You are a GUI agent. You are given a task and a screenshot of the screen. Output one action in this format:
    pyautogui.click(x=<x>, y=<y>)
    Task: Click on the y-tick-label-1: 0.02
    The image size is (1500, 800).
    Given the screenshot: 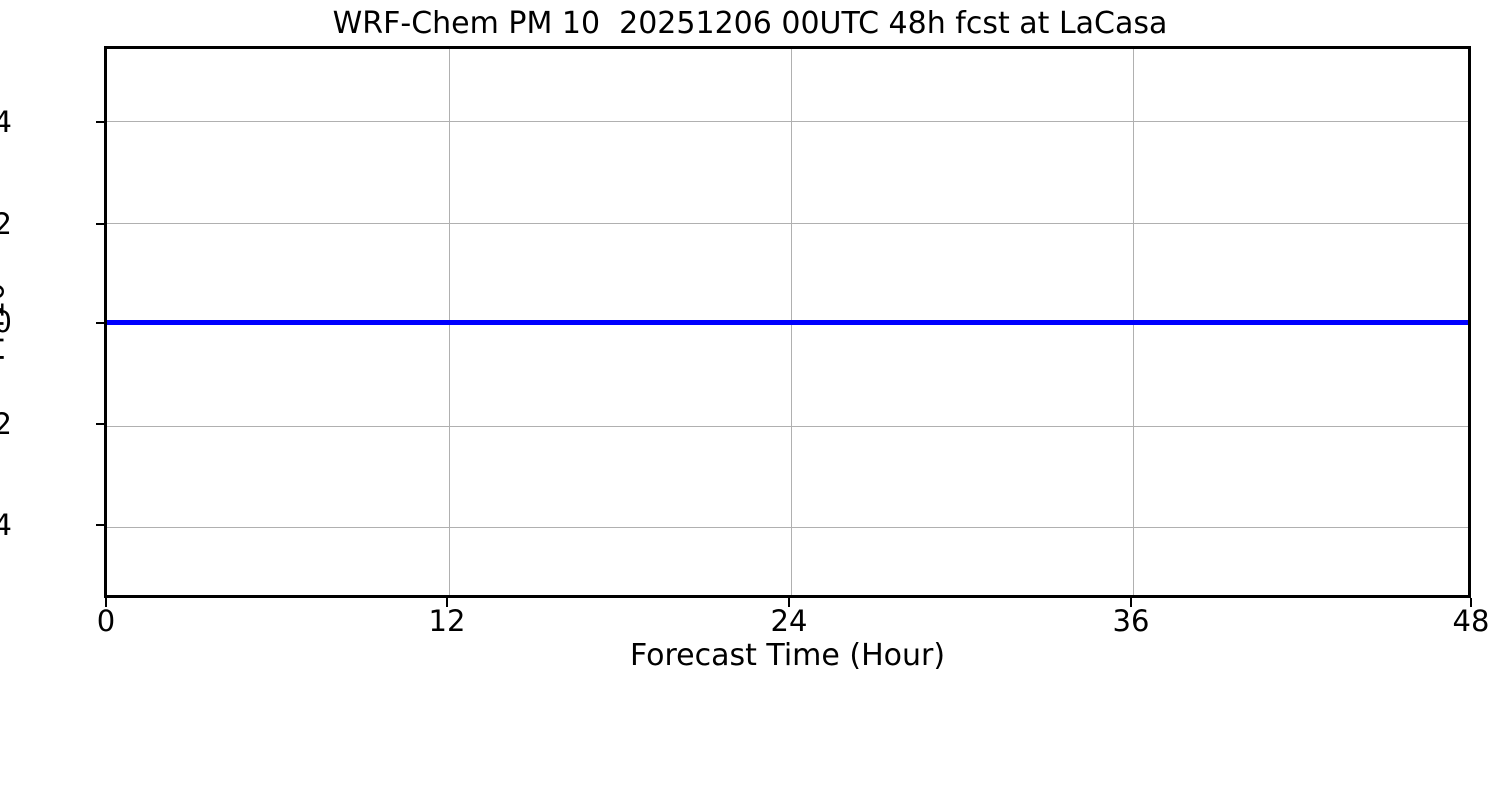 What is the action you would take?
    pyautogui.click(x=6, y=224)
    